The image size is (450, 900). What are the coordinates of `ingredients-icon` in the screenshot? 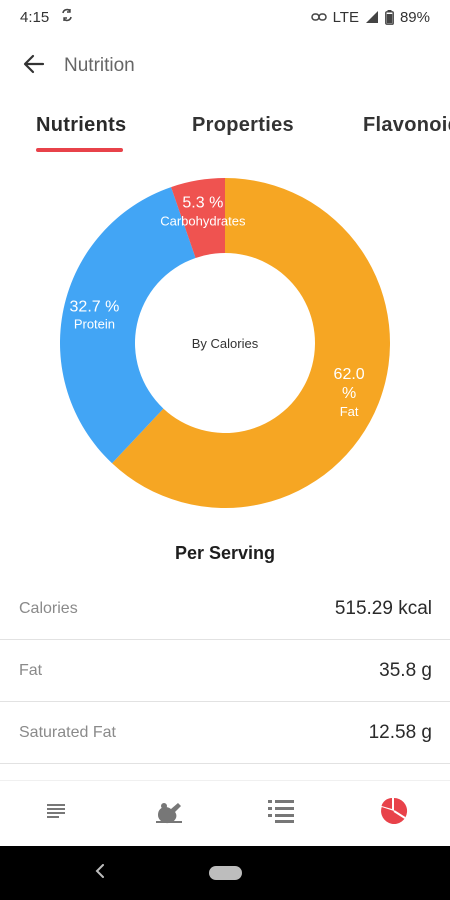 It's located at (169, 813).